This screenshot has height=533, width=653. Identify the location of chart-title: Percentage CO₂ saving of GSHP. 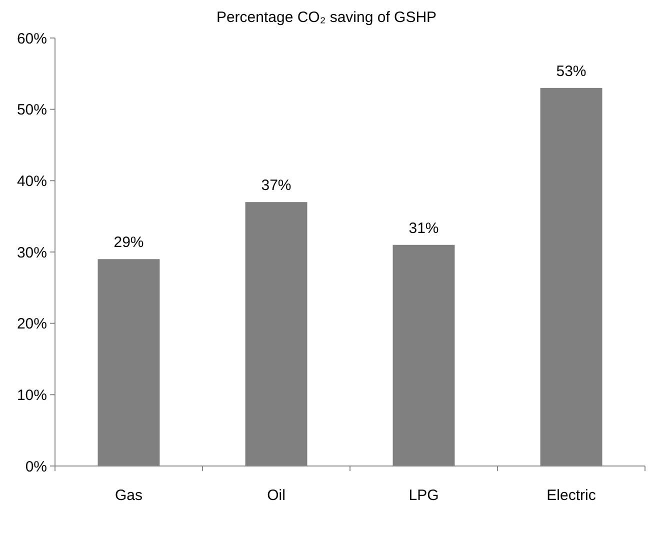
(326, 17).